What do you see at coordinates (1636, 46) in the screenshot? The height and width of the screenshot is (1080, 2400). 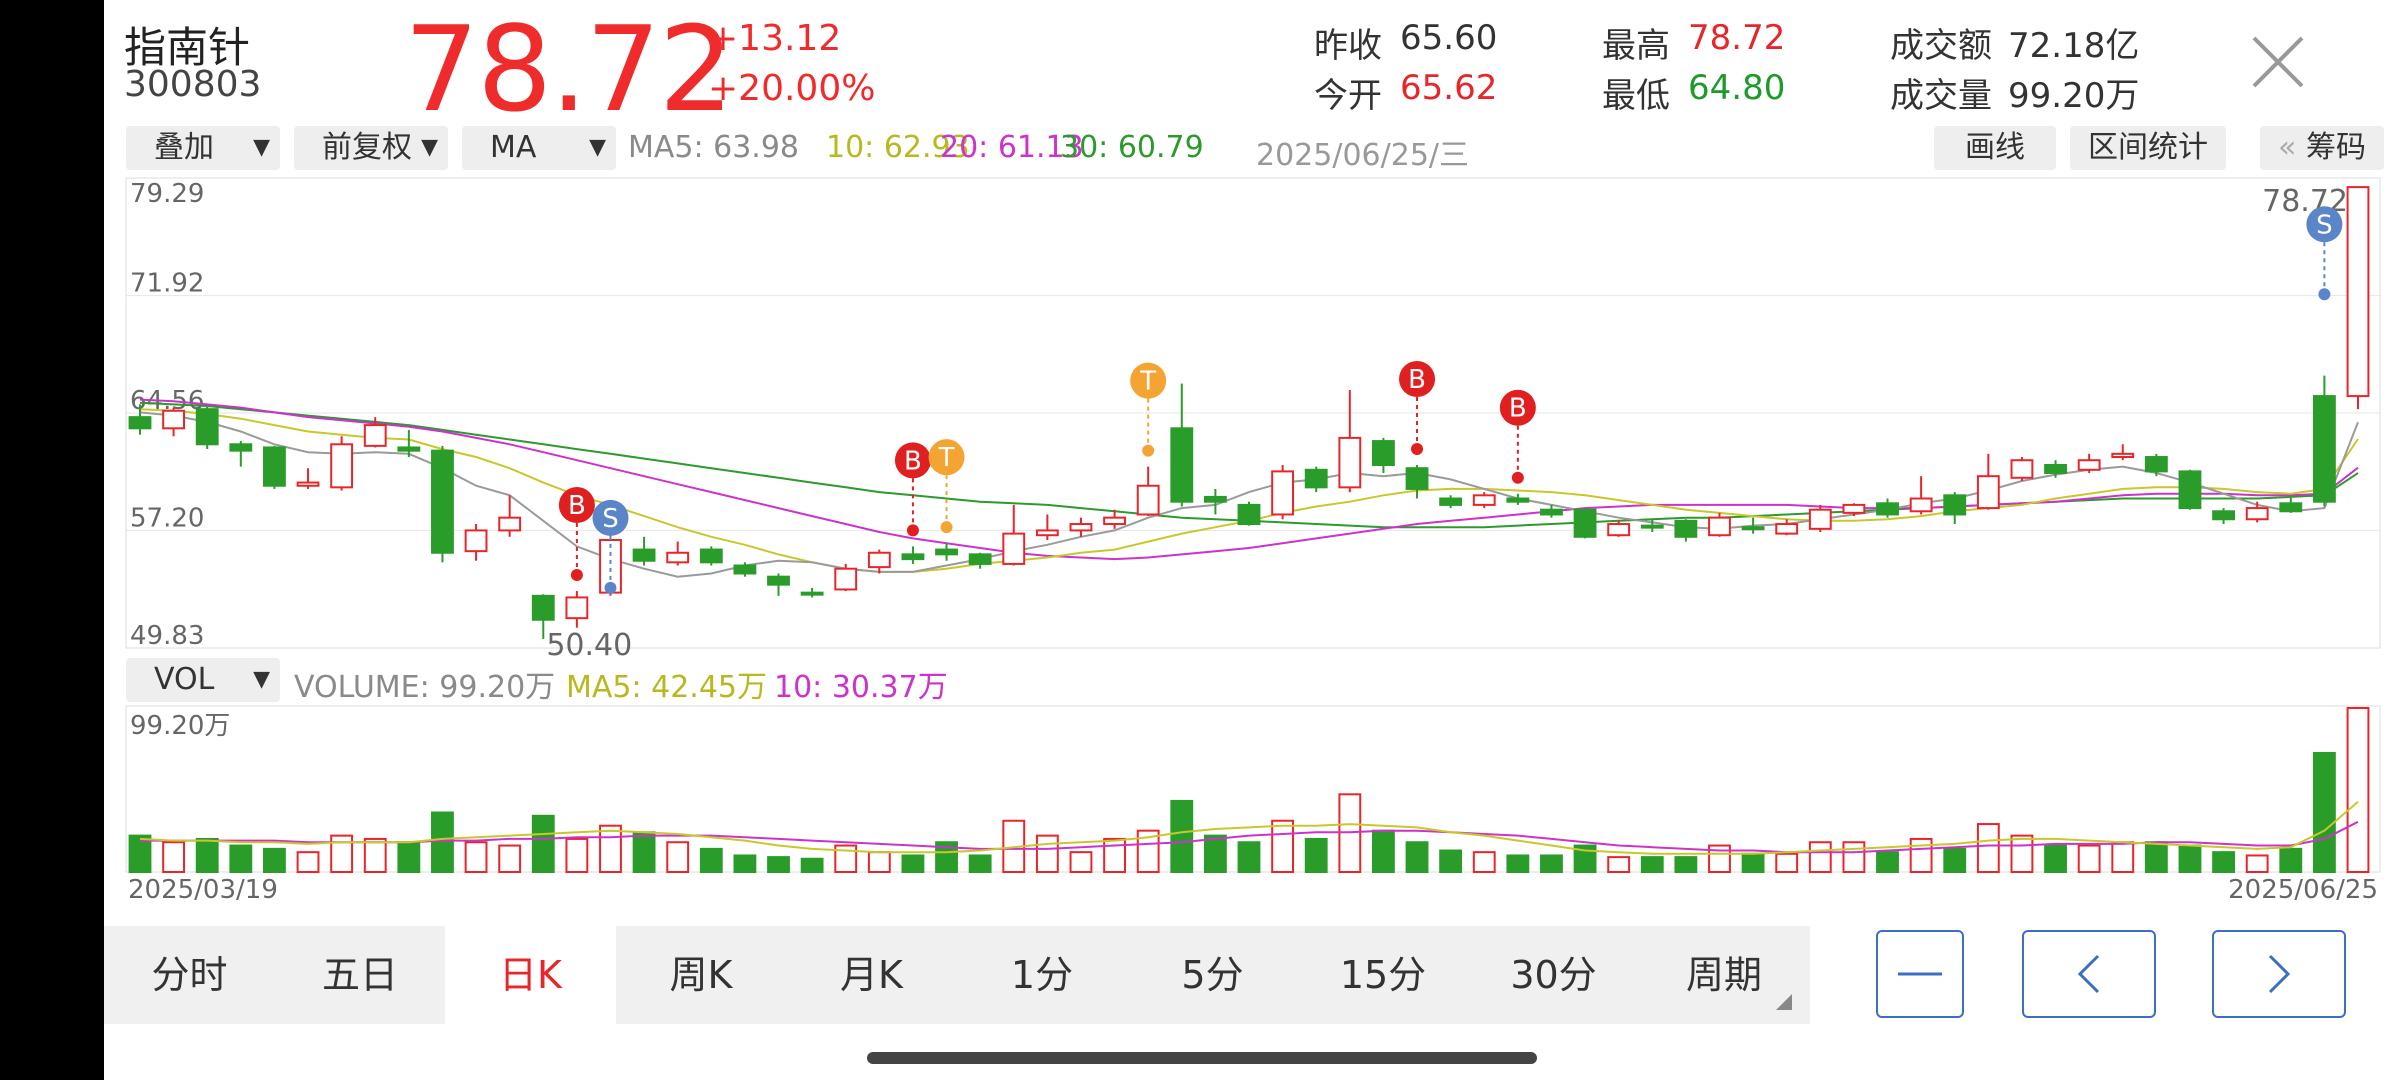 I see `high-label: 最高` at bounding box center [1636, 46].